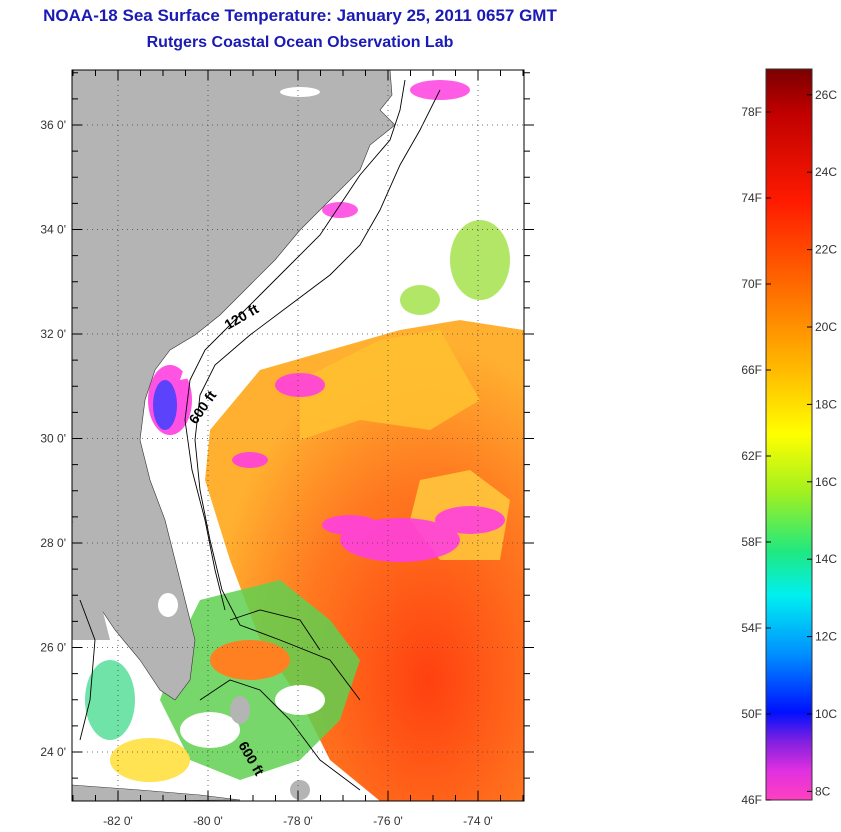 The height and width of the screenshot is (832, 841). I want to click on lat-label: 36 0', so click(53, 125).